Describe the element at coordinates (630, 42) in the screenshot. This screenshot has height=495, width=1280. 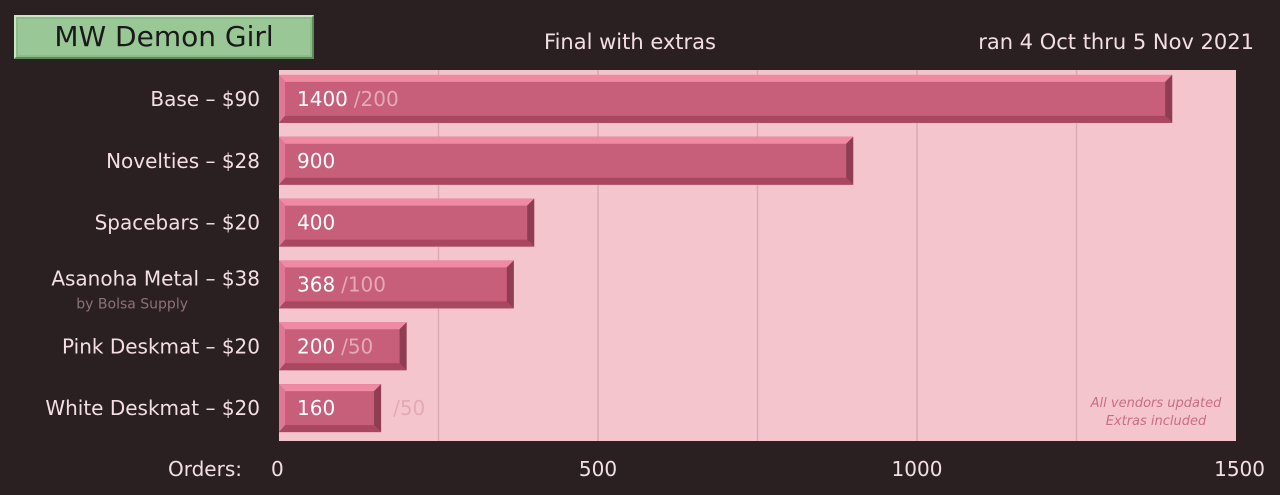
I see `chart-subtitle: Final with extras` at that location.